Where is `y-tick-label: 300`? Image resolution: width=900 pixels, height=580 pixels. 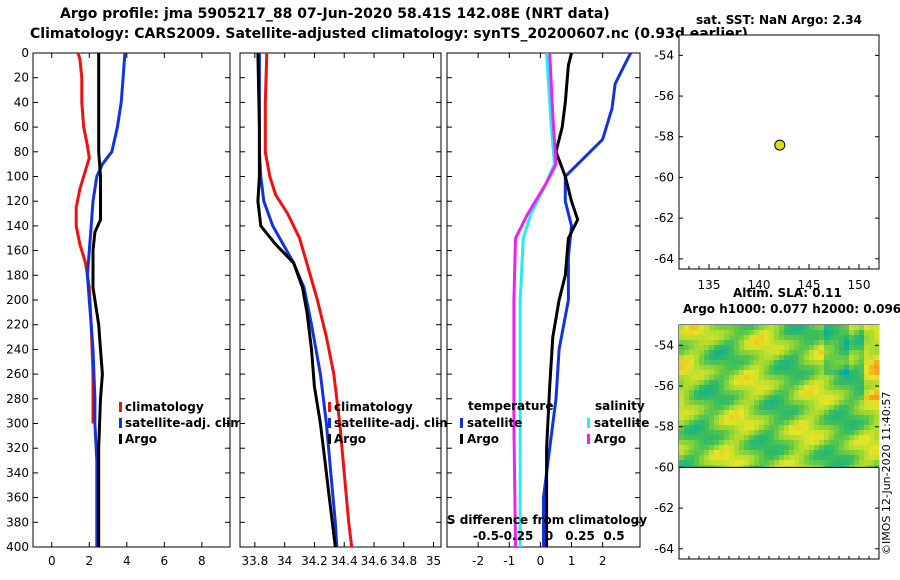 y-tick-label: 300 is located at coordinates (17, 424).